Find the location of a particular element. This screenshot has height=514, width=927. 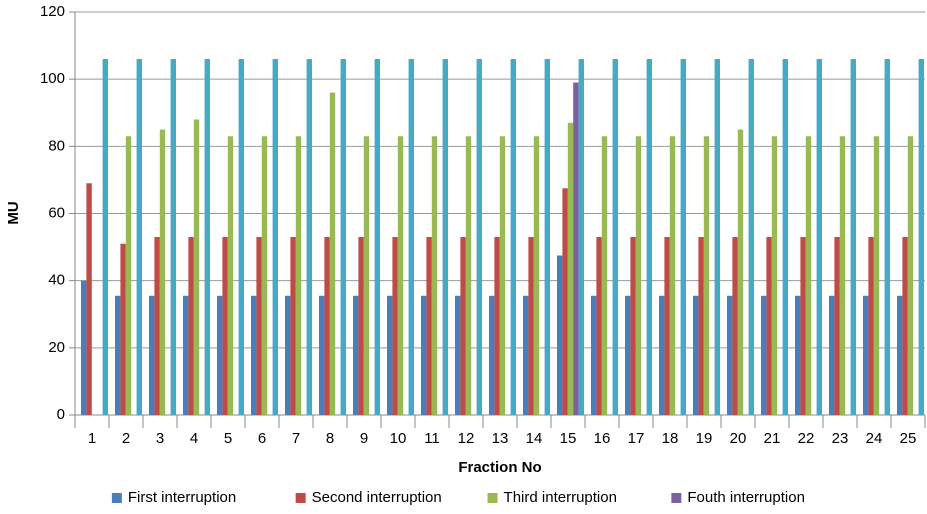

x-tick-label: 4 is located at coordinates (194, 438).